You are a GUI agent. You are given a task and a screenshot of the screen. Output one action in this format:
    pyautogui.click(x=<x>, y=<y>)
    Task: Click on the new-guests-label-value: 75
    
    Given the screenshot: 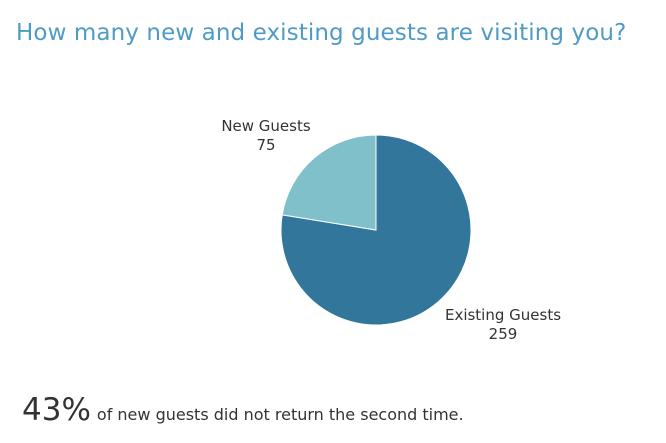 What is the action you would take?
    pyautogui.click(x=266, y=145)
    